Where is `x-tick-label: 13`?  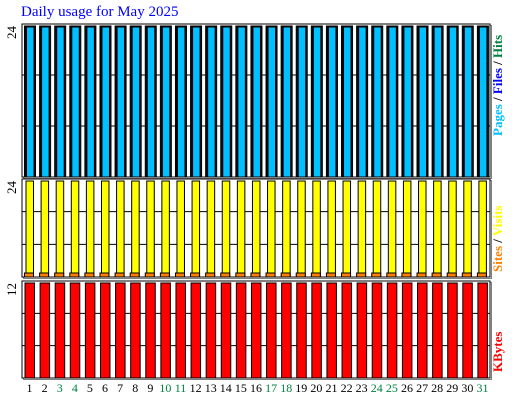 x-tick-label: 13 is located at coordinates (211, 388).